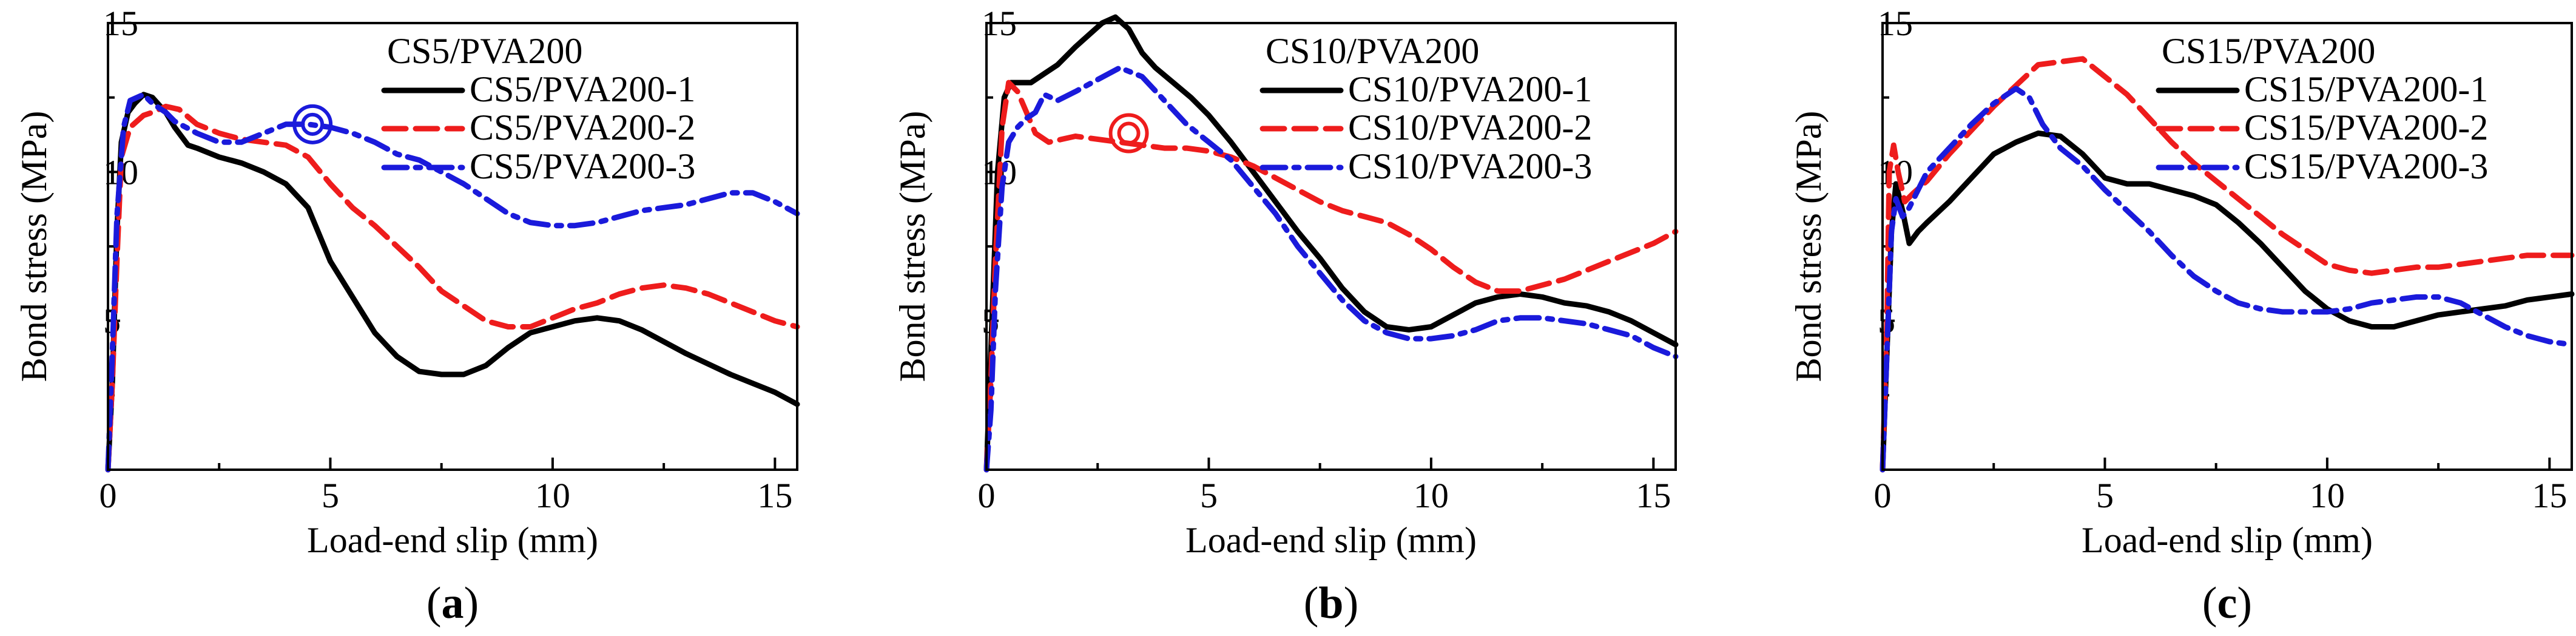 This screenshot has width=2576, height=636. What do you see at coordinates (1372, 51) in the screenshot?
I see `panel-b-title: CS10/PVA200` at bounding box center [1372, 51].